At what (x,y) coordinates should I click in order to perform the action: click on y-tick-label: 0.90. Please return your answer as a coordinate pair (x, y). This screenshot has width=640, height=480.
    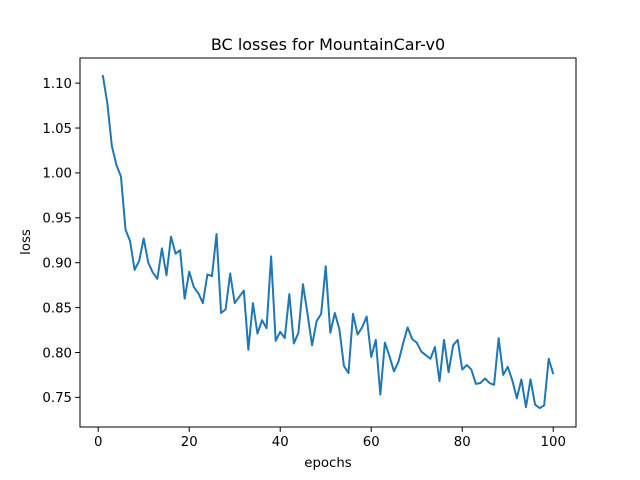
    Looking at the image, I should click on (57, 264).